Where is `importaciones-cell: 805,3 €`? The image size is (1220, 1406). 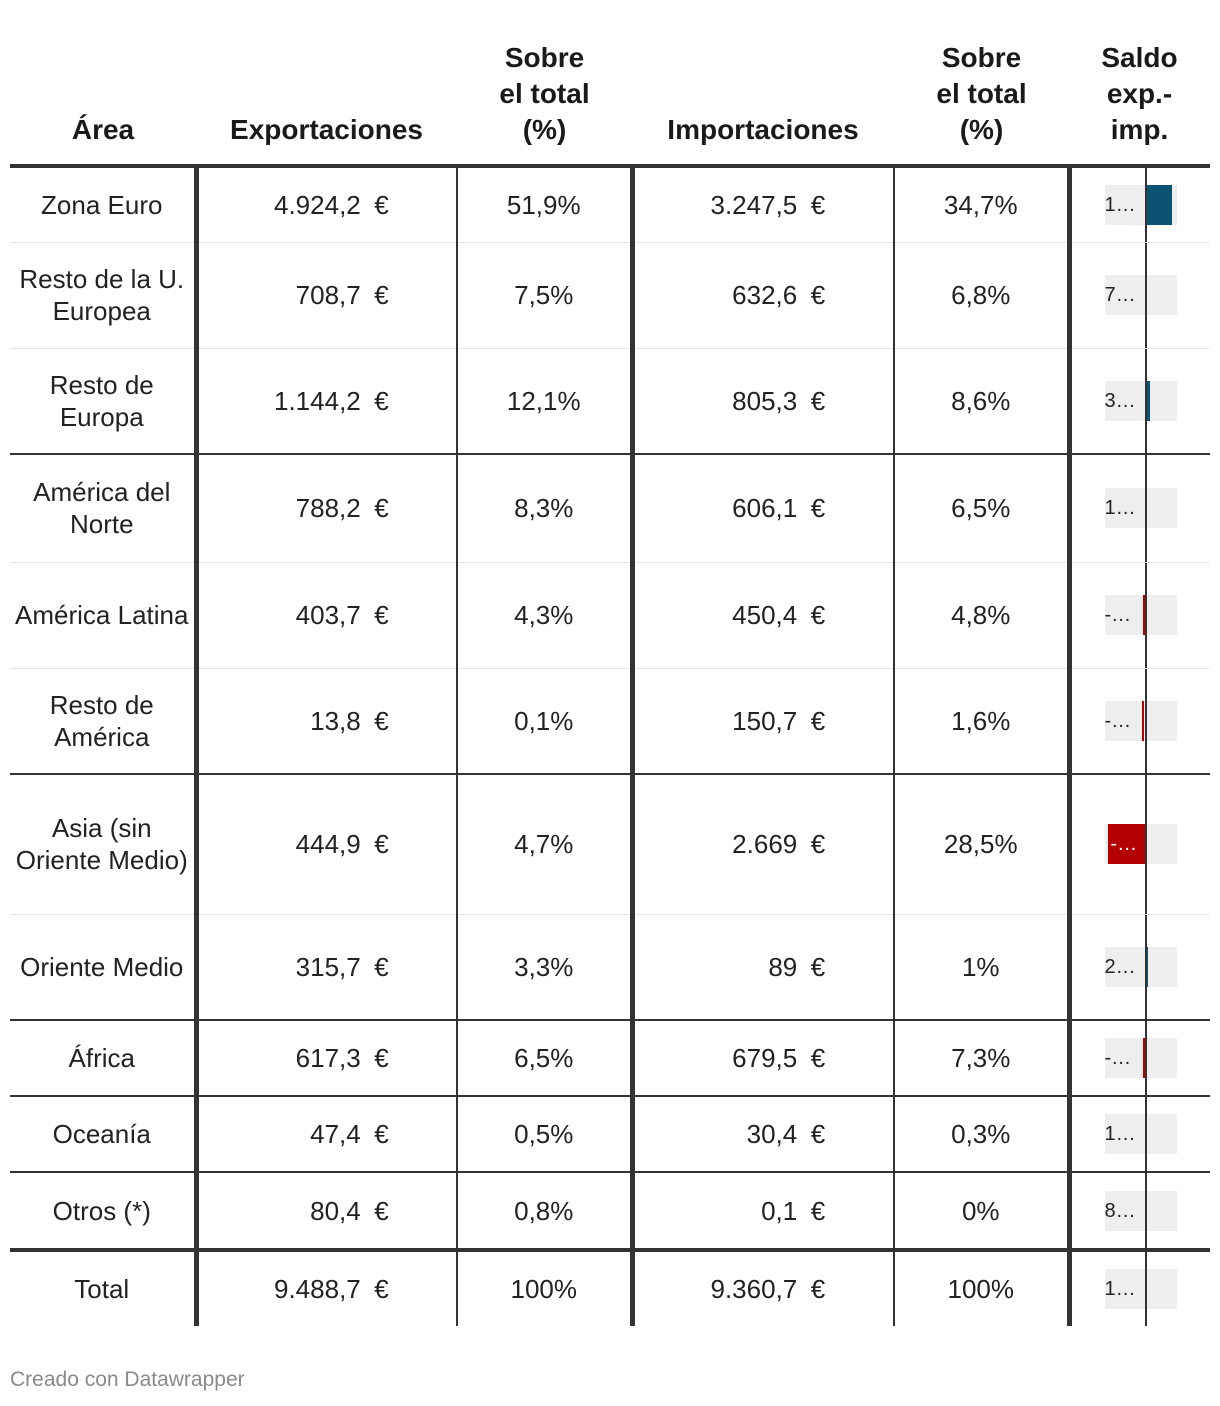 importaciones-cell: 805,3 € is located at coordinates (761, 401).